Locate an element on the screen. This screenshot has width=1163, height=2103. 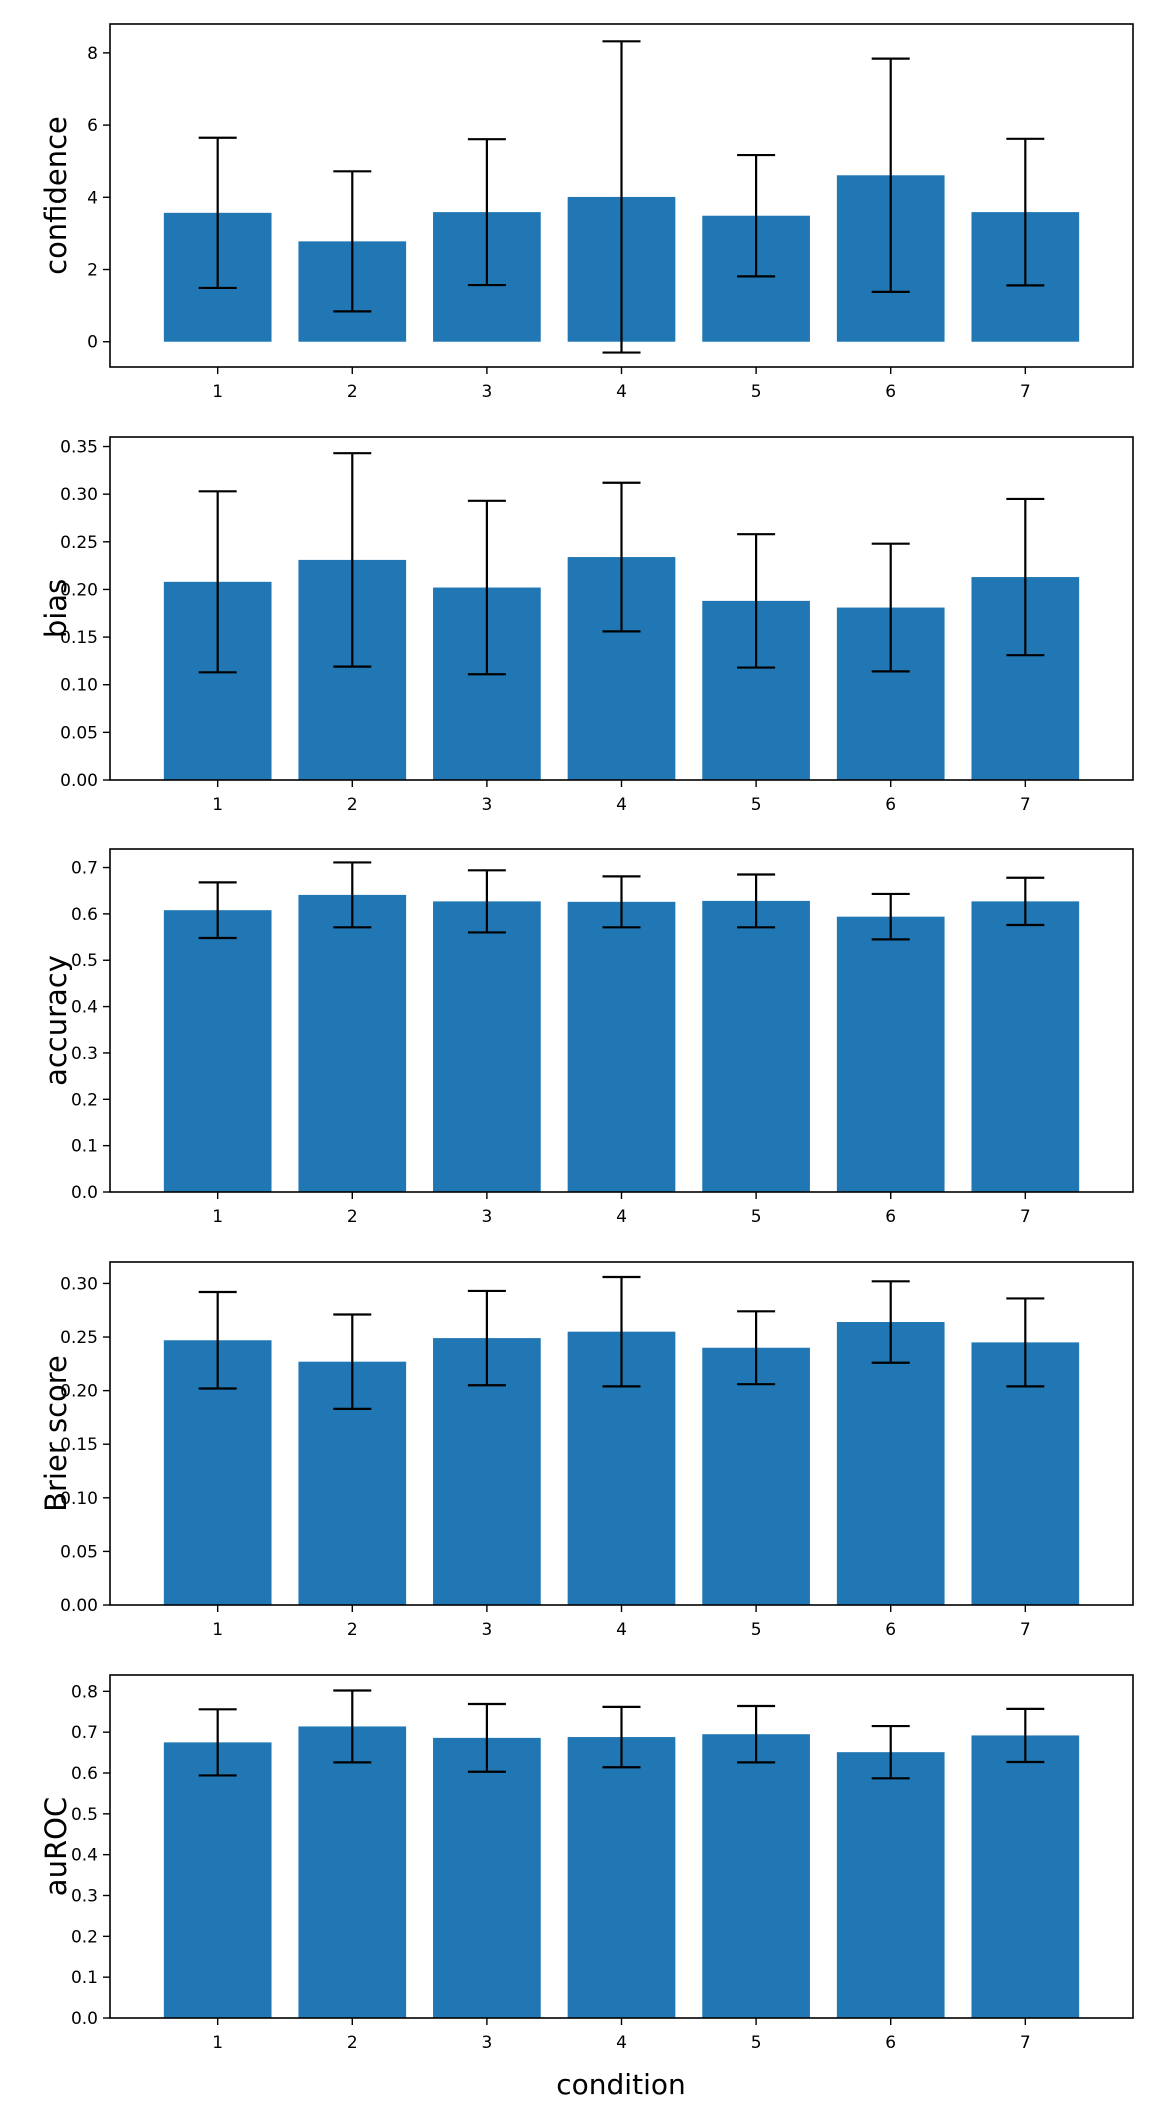
y-tick-label: 0 is located at coordinates (92, 343).